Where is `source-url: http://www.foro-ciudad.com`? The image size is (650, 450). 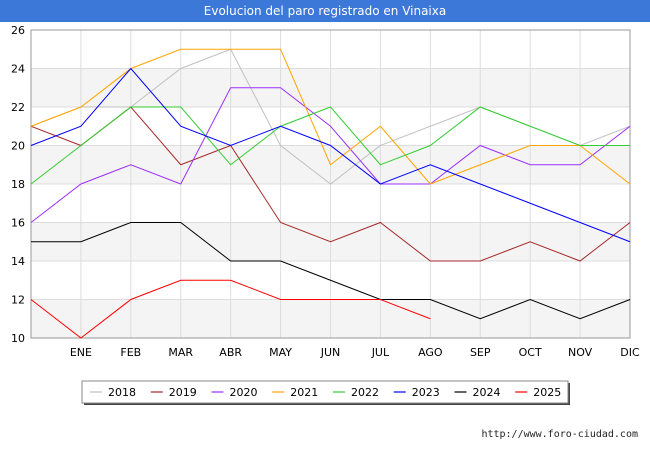
source-url: http://www.foro-ciudad.com is located at coordinates (559, 434).